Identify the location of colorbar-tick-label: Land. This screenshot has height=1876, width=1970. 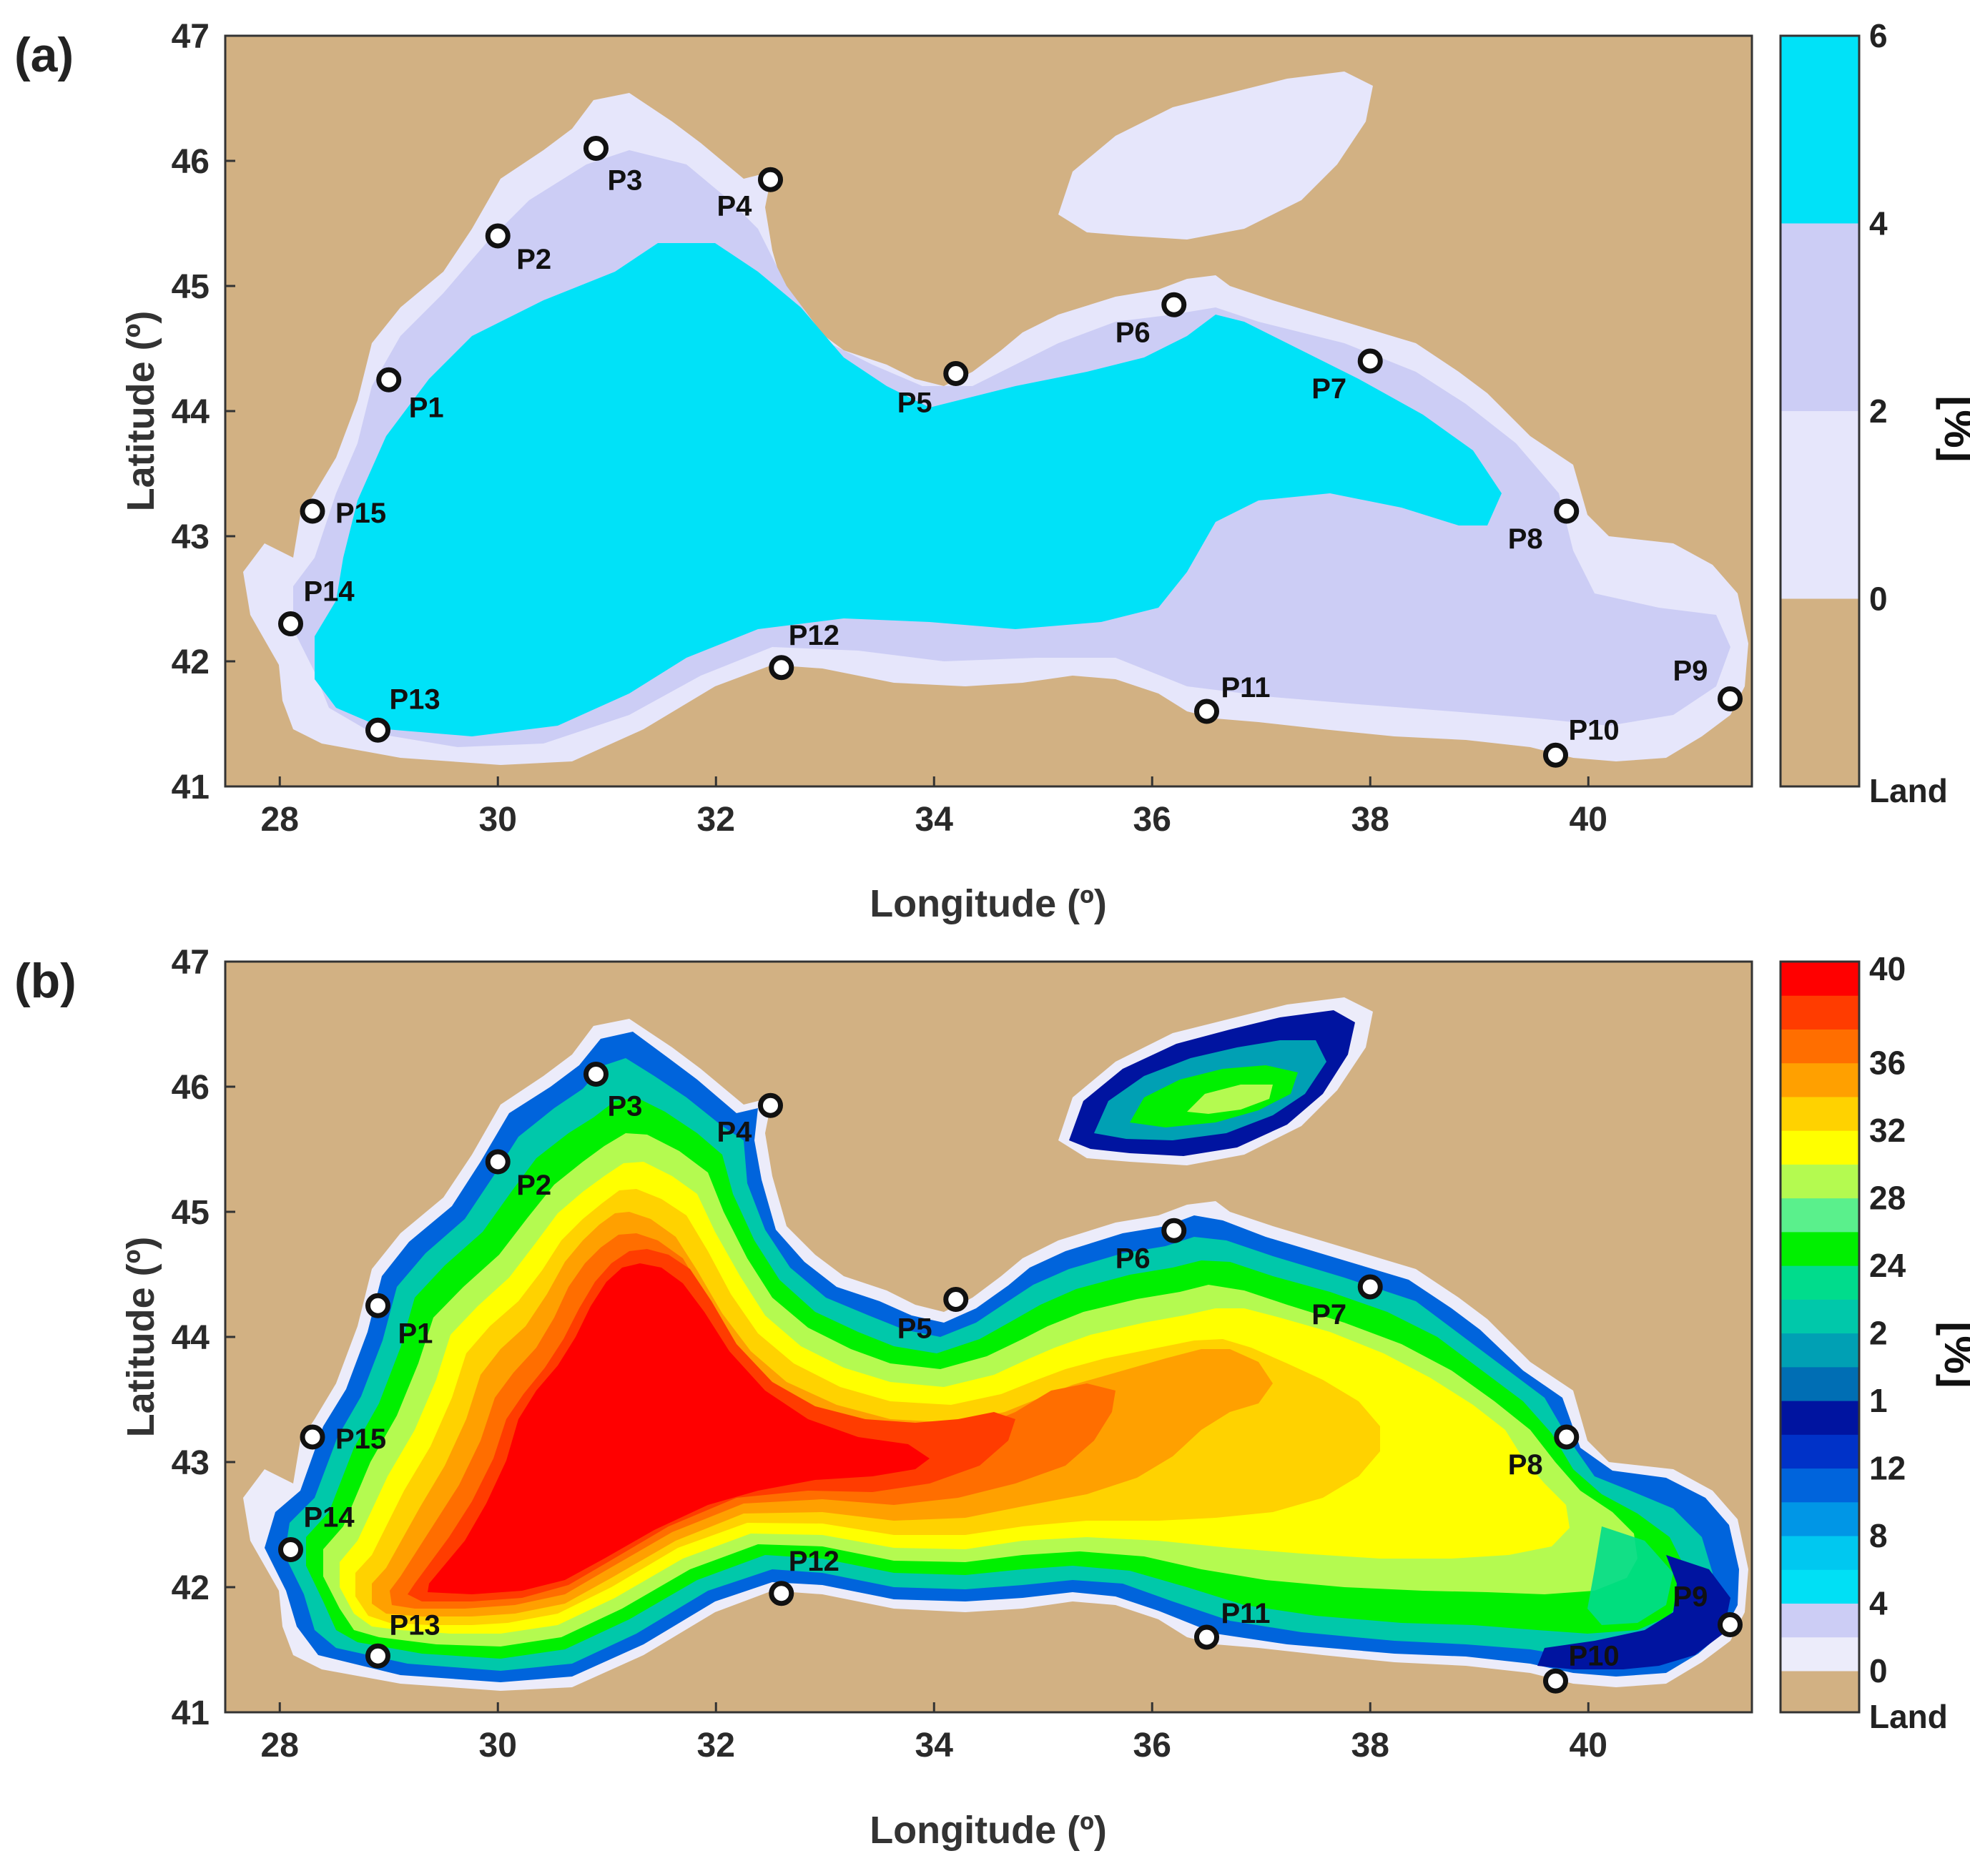
(1908, 1717).